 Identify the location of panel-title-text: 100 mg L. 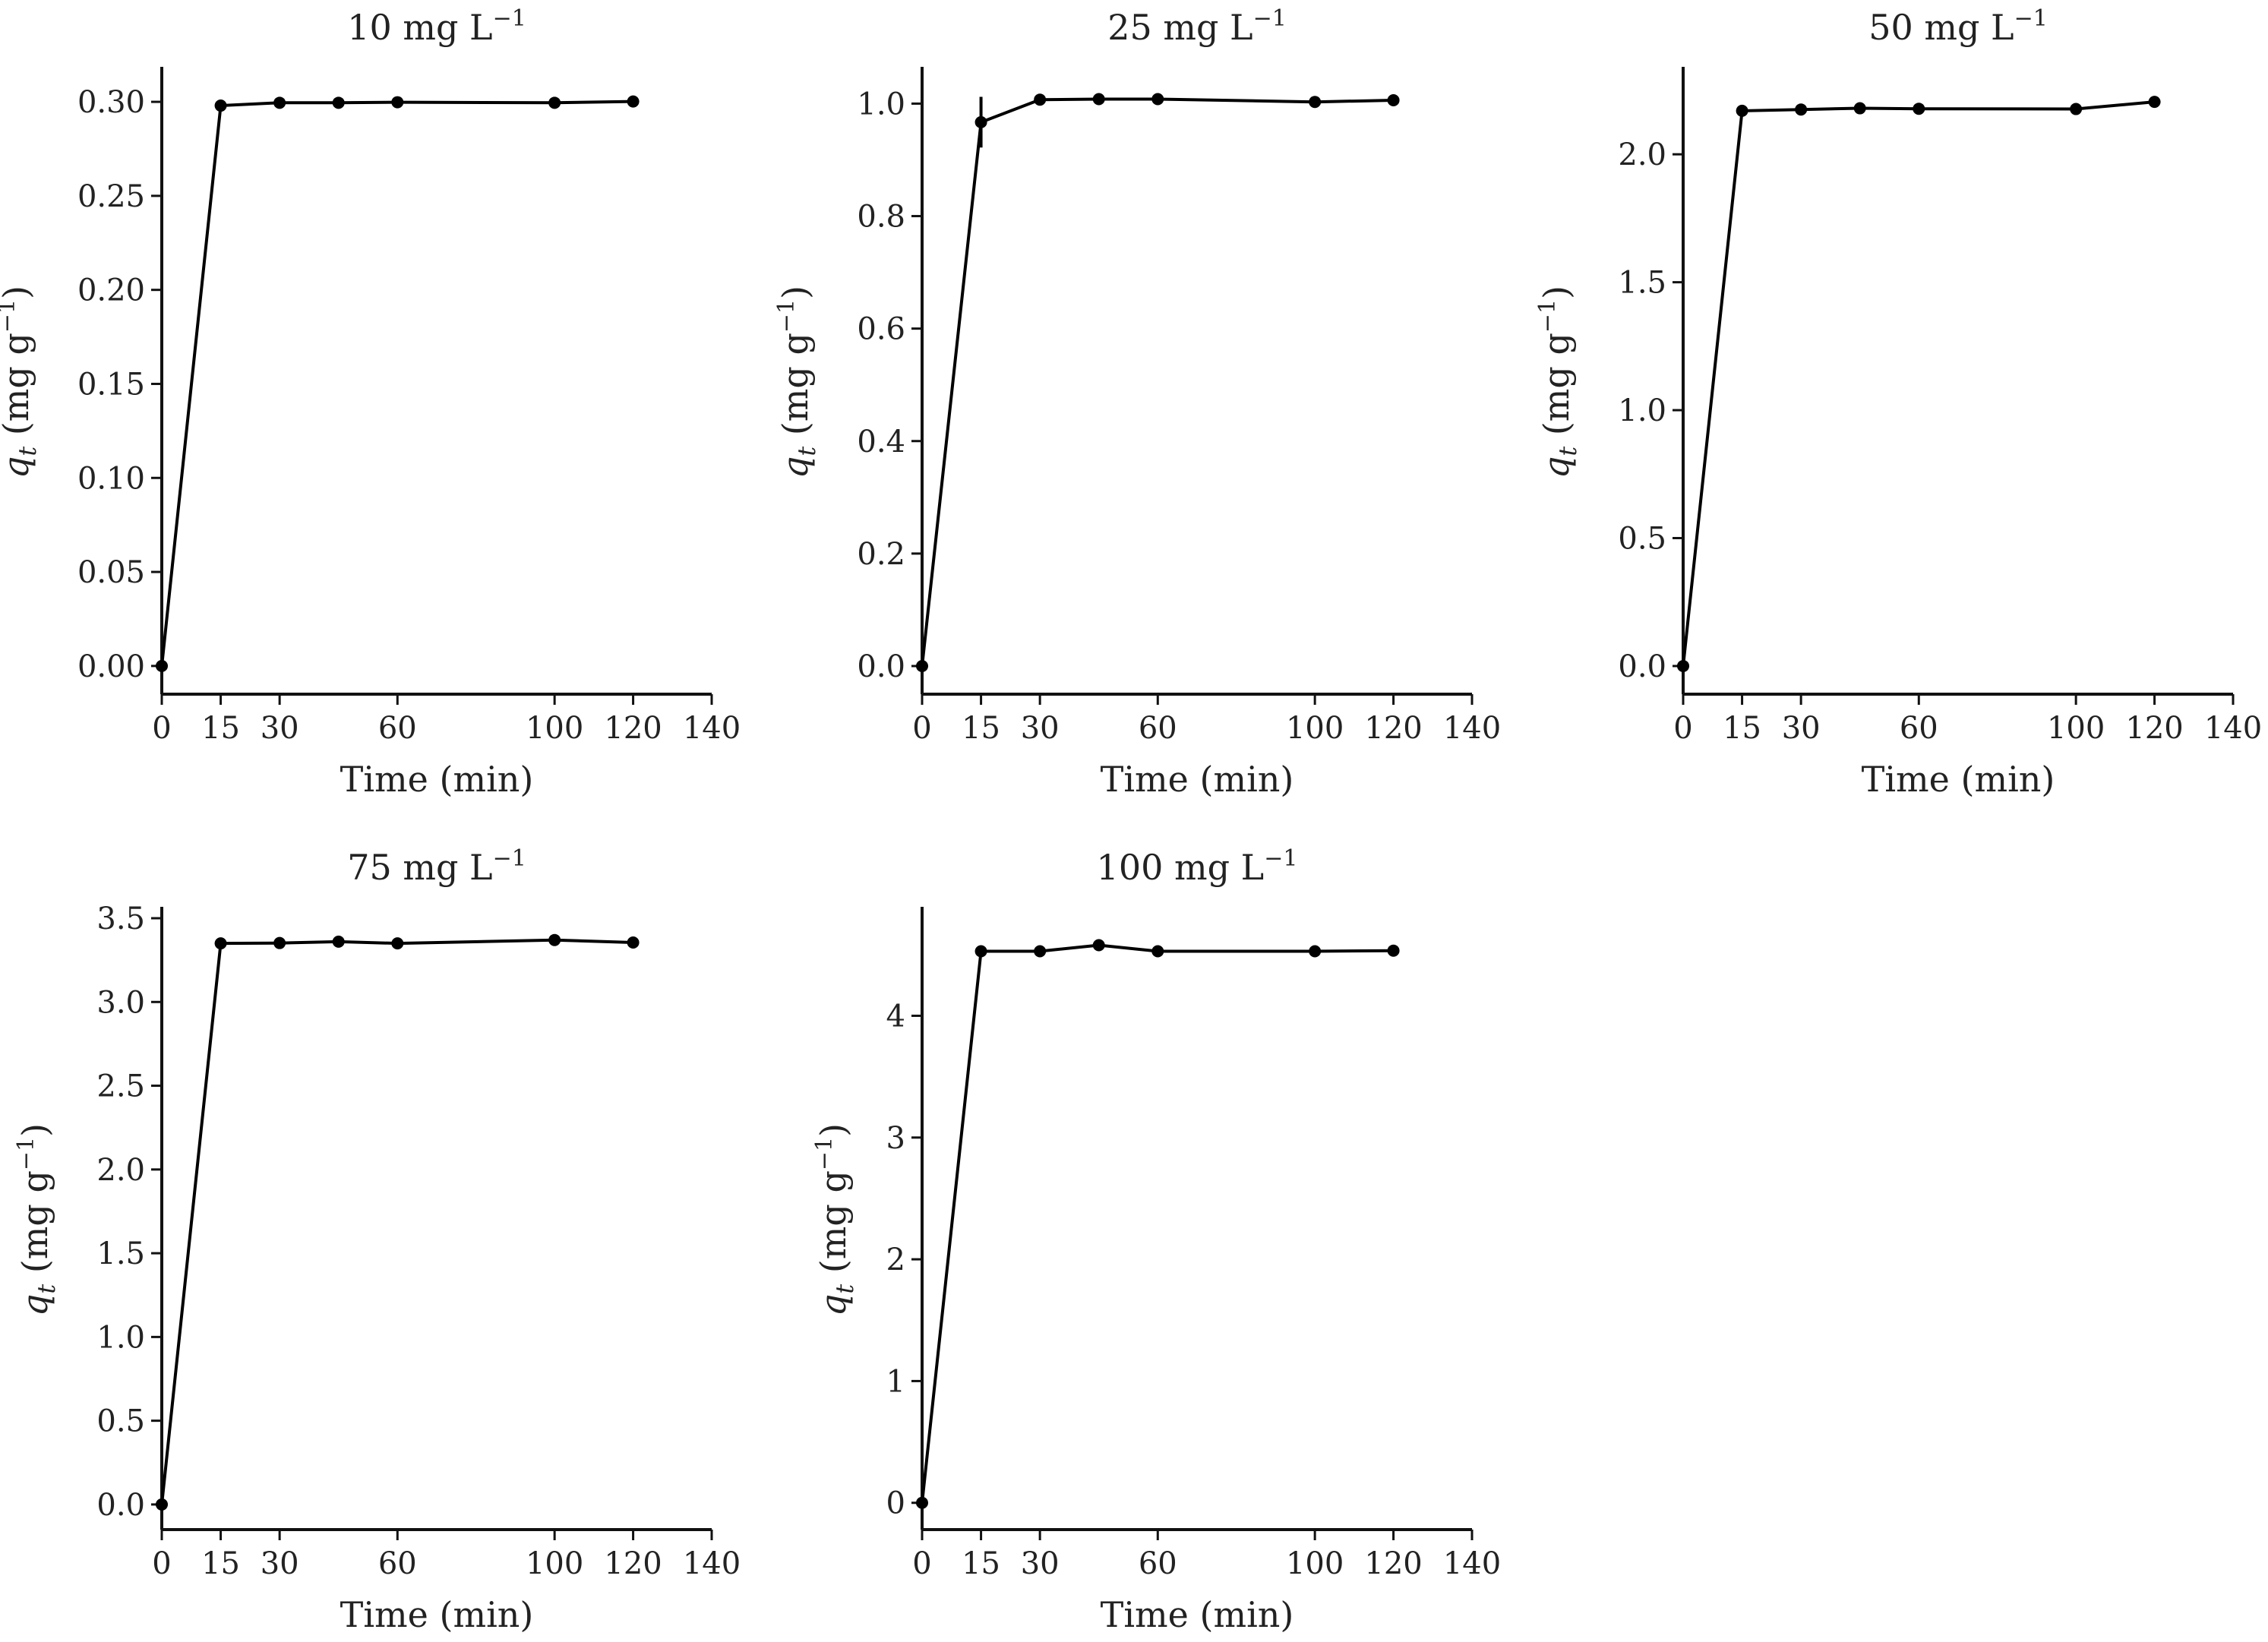
(1181, 868).